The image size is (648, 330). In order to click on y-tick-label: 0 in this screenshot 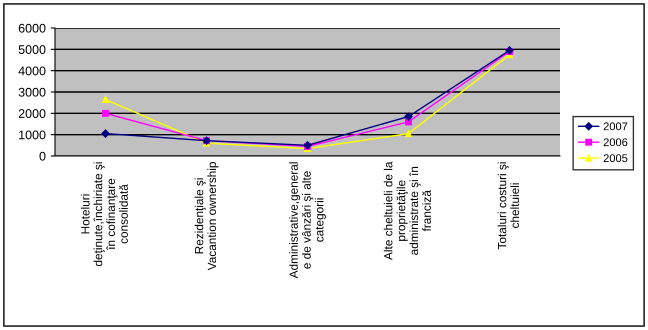, I will do `click(43, 156)`.